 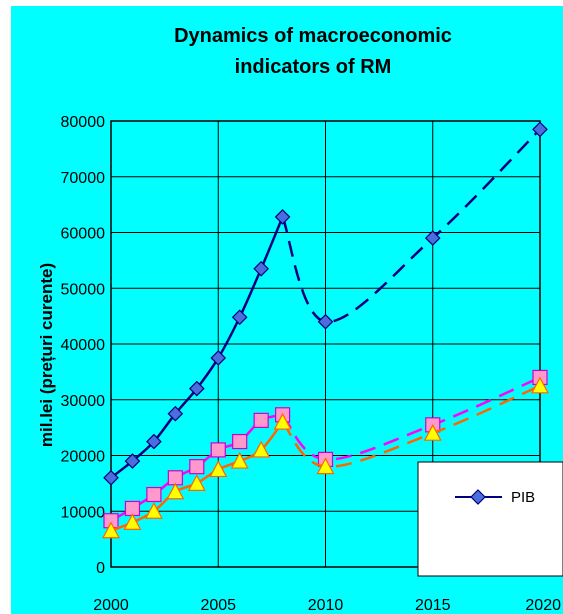 What do you see at coordinates (218, 605) in the screenshot?
I see `x-tick-label: 2005` at bounding box center [218, 605].